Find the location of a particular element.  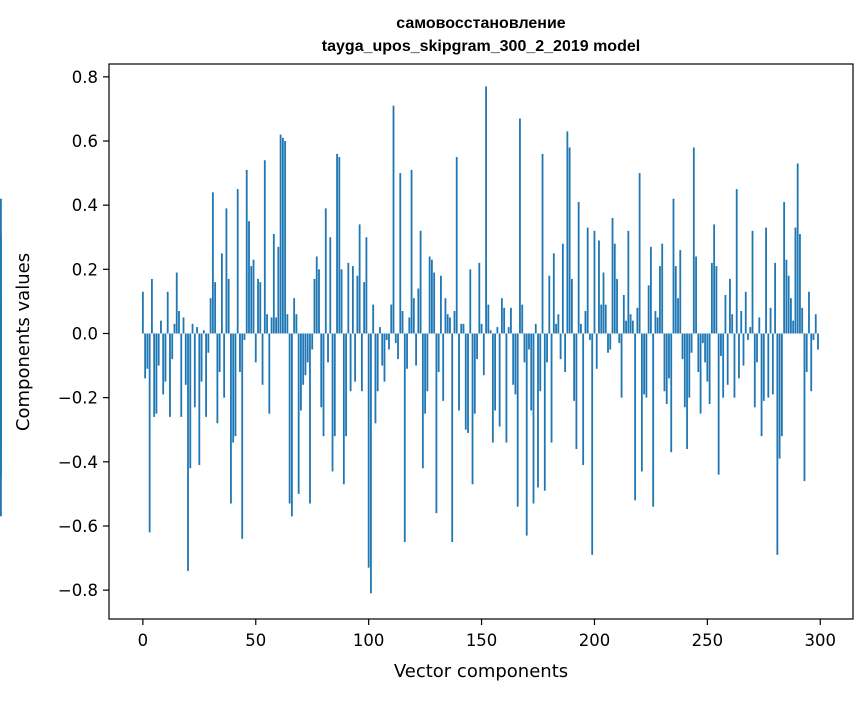

y-tick-label: −0.2 is located at coordinates (78, 398).